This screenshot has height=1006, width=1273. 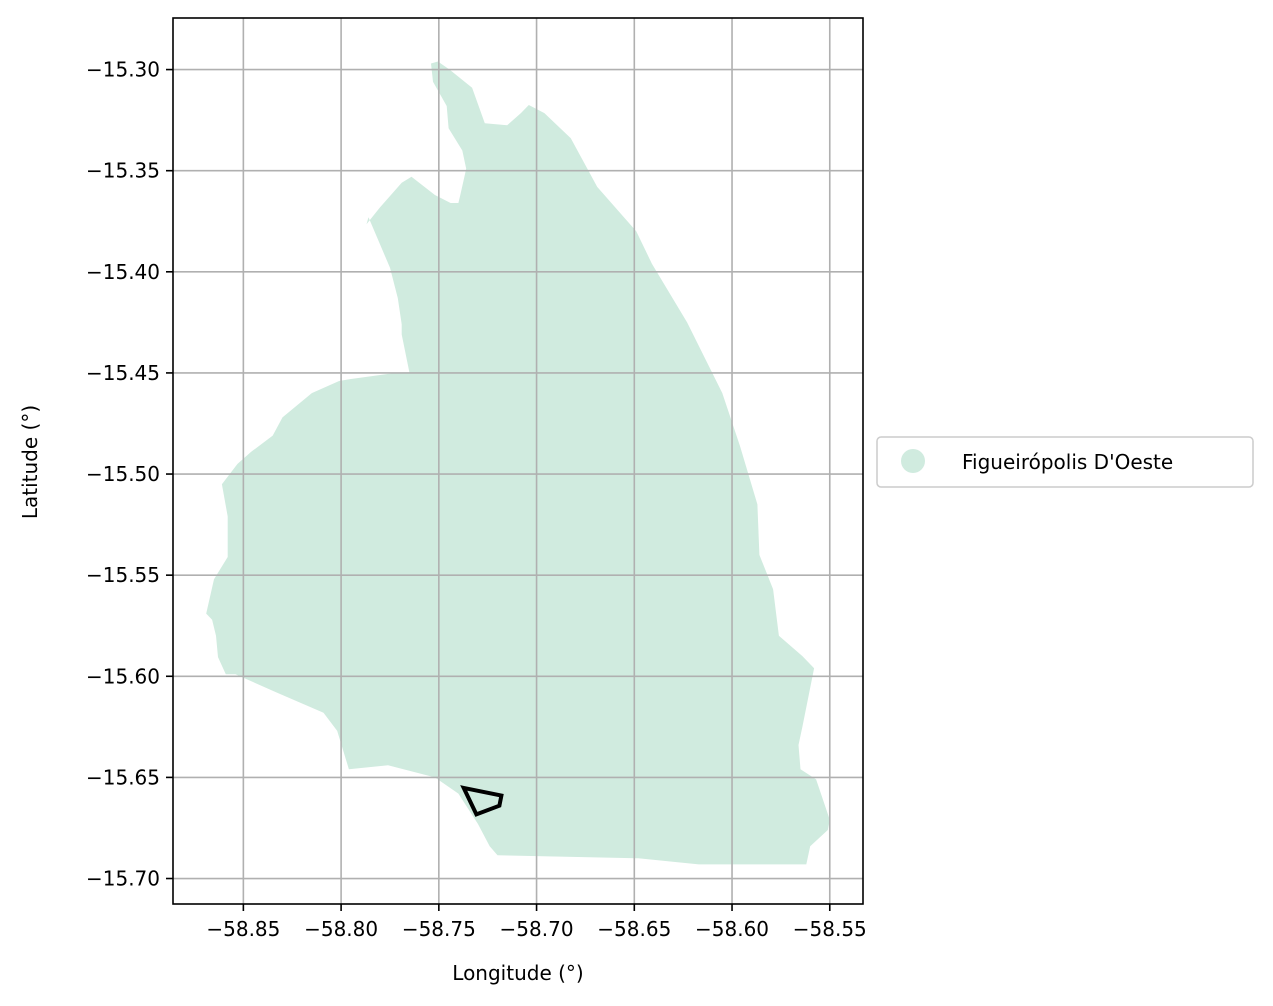 I want to click on x-tick-label-5: −58.60, so click(x=732, y=929).